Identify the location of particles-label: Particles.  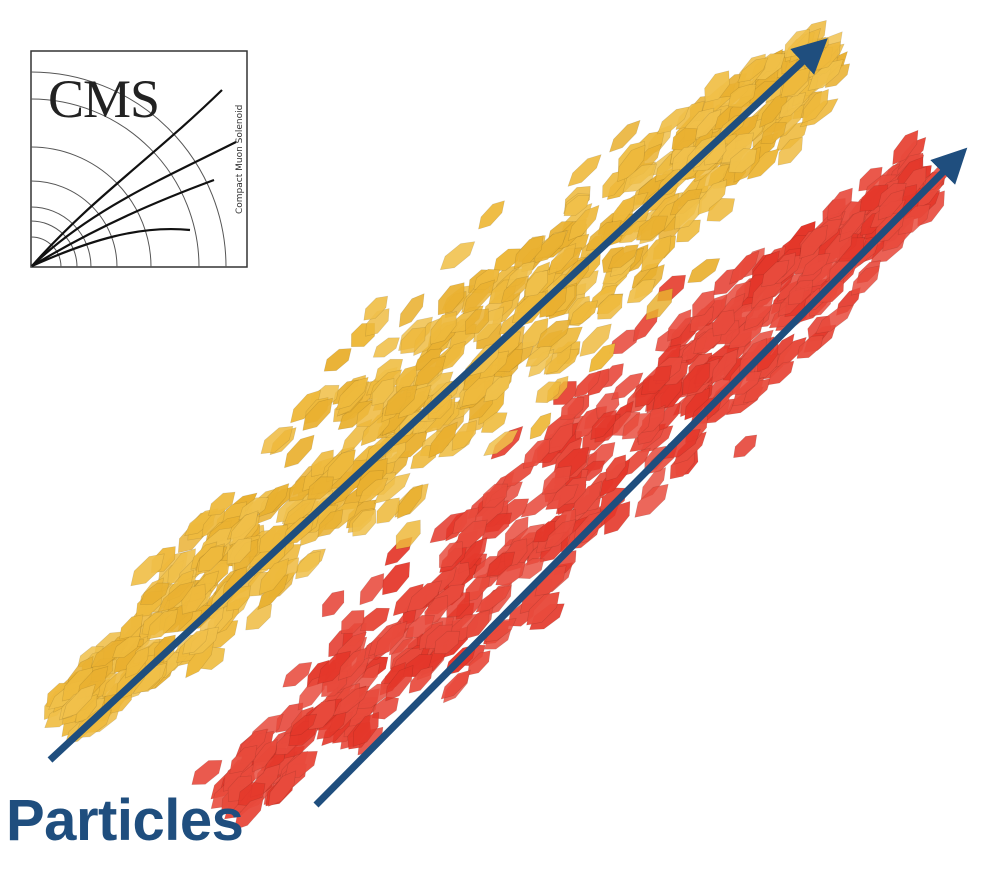
(125, 820).